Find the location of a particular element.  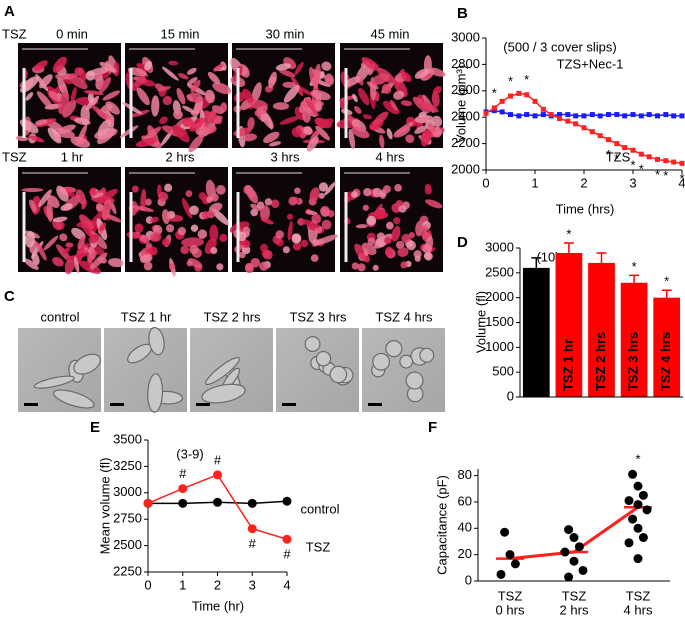

annotation: (3-9) is located at coordinates (189, 453).